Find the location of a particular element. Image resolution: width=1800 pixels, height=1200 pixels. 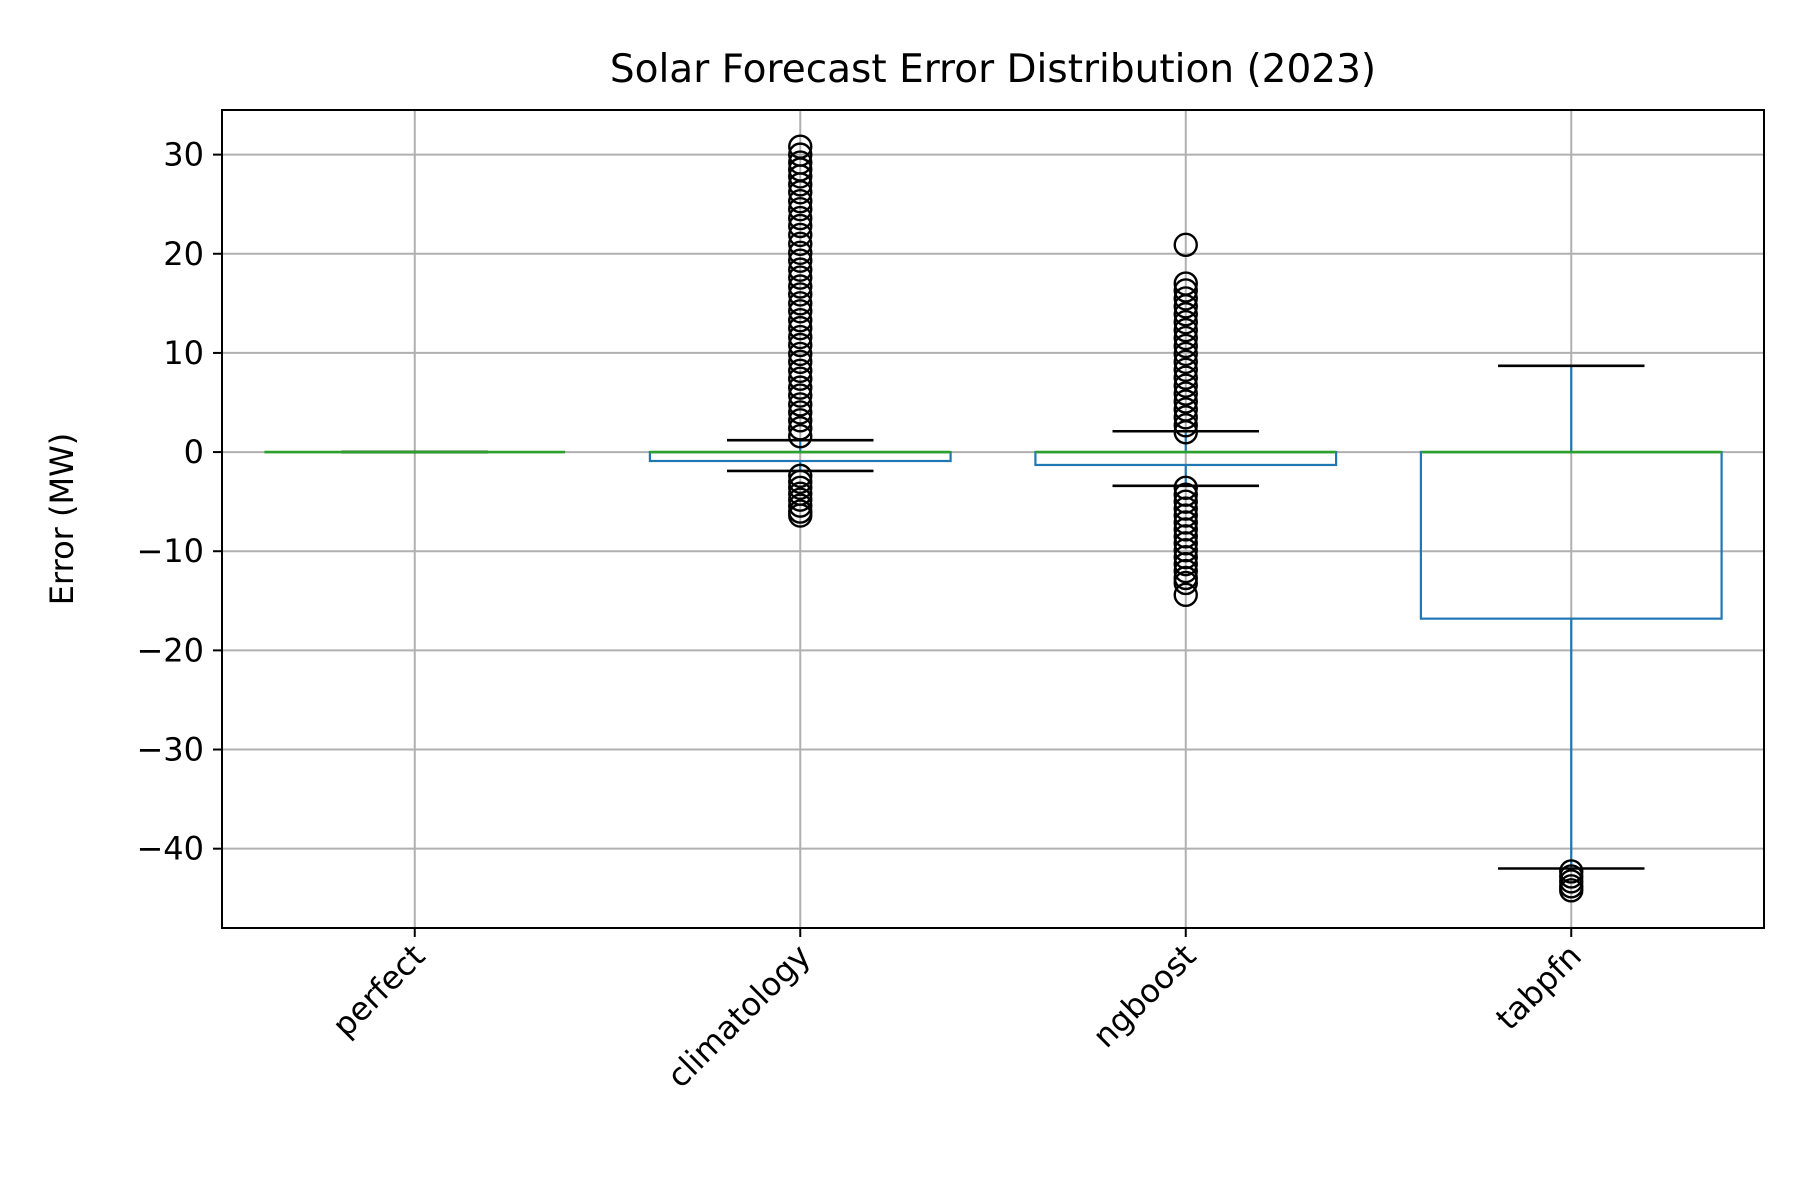

y-tick-label: 10 is located at coordinates (183, 353).